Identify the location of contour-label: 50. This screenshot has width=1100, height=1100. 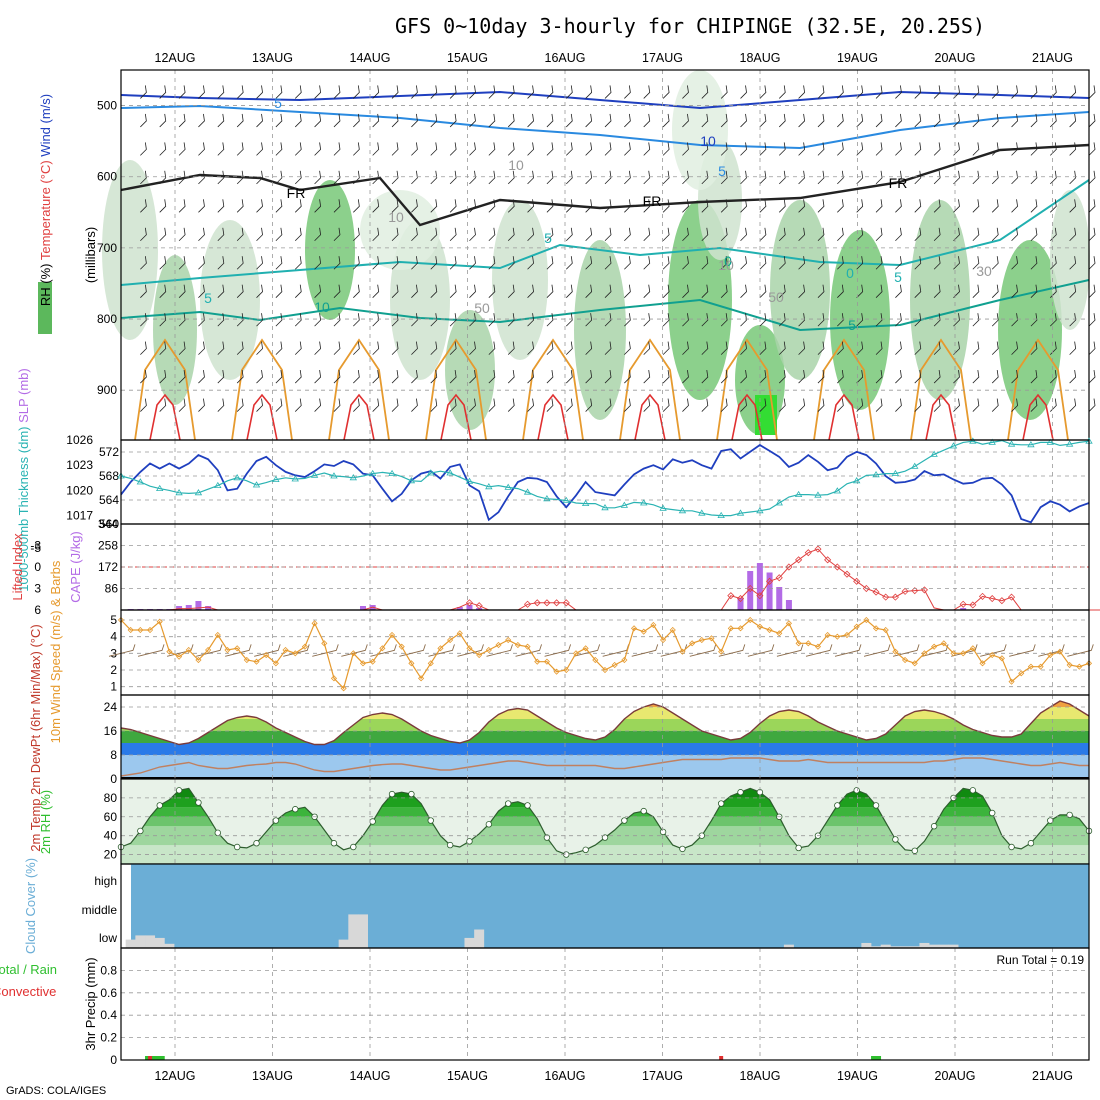
(776, 297).